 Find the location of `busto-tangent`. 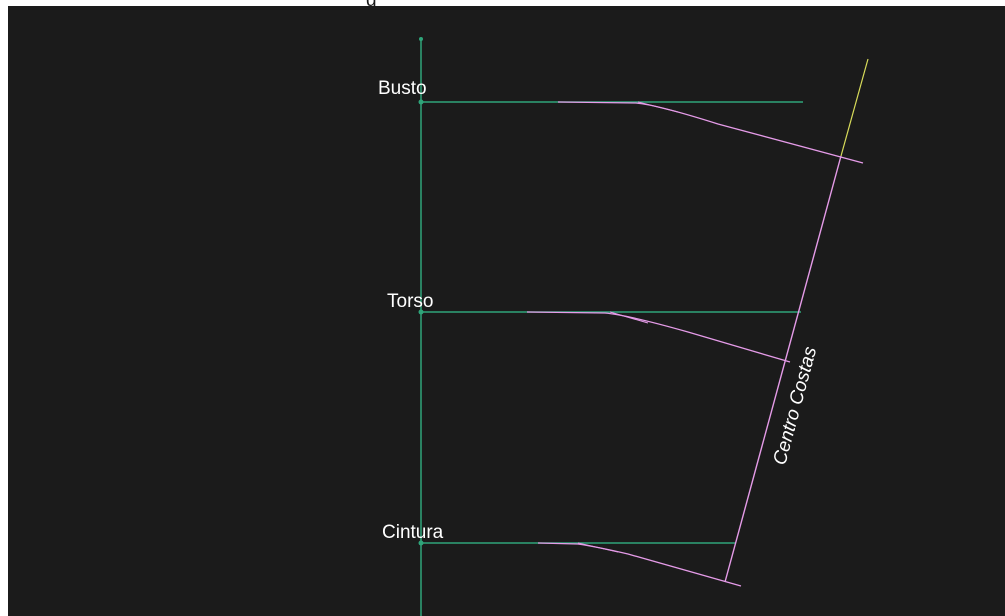

busto-tangent is located at coordinates (658, 107).